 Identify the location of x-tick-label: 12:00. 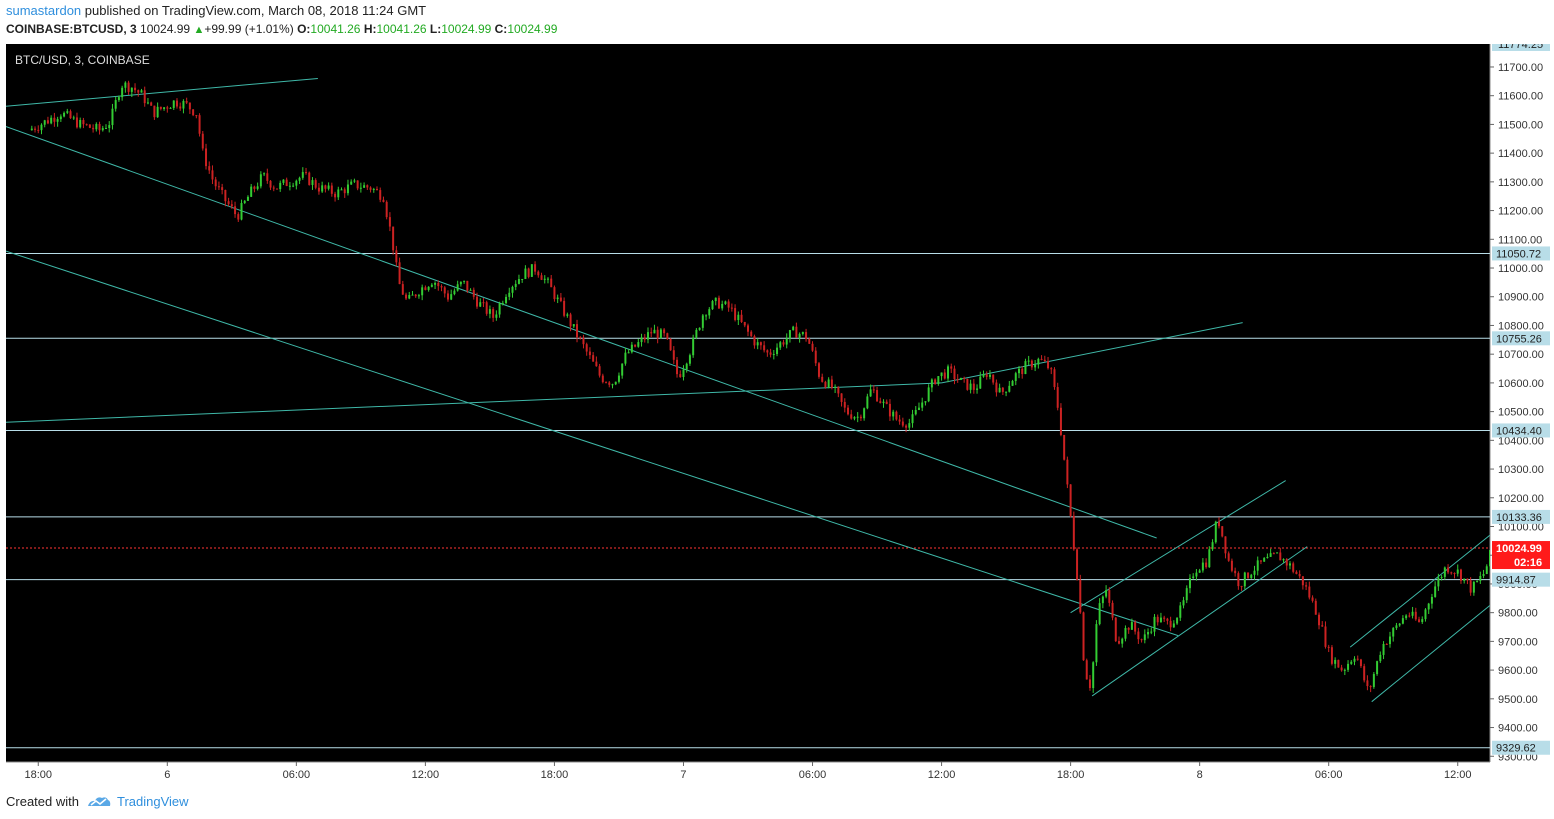
(942, 775).